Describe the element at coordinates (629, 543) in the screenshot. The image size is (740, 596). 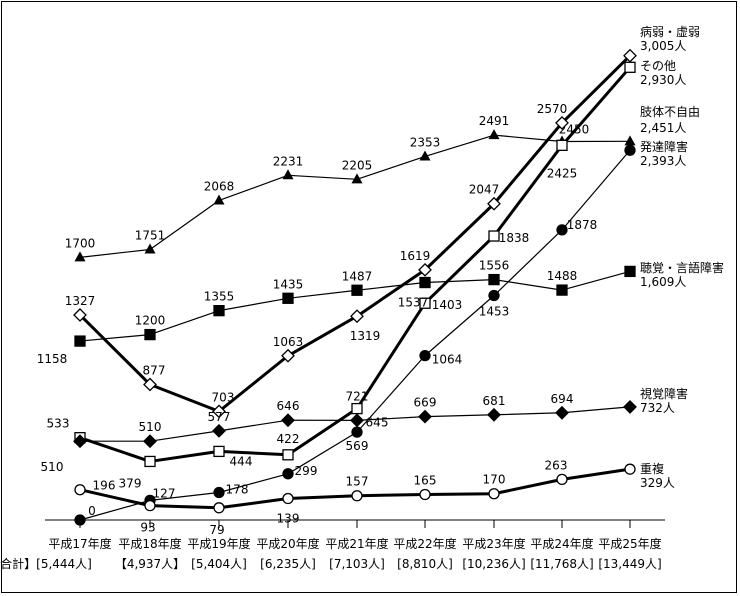
I see `x-tick-label: 平成25年度` at that location.